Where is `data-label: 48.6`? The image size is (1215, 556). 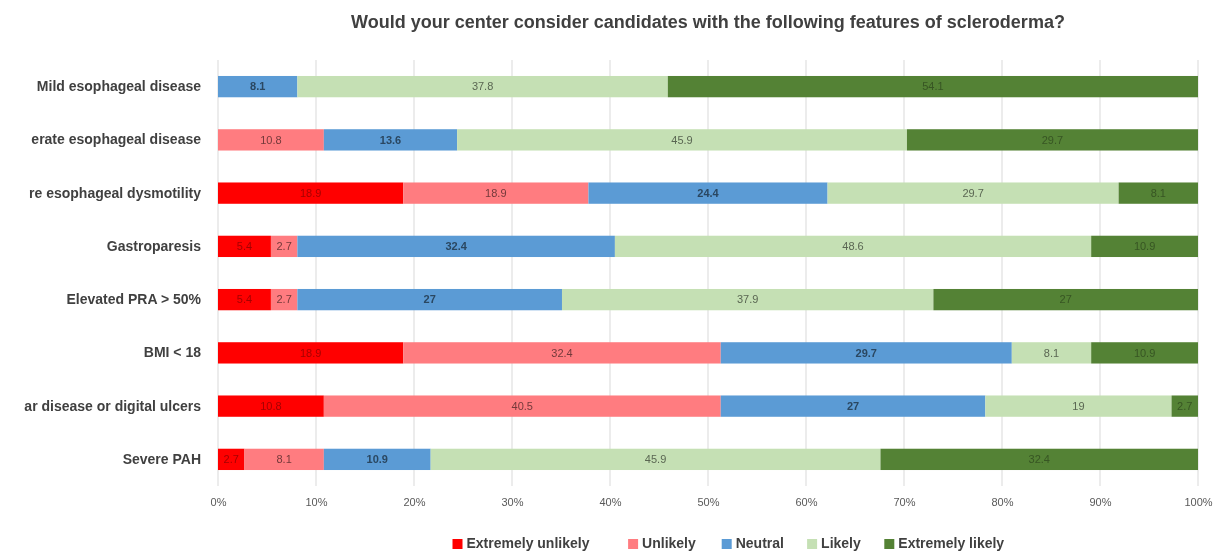
data-label: 48.6 is located at coordinates (853, 246).